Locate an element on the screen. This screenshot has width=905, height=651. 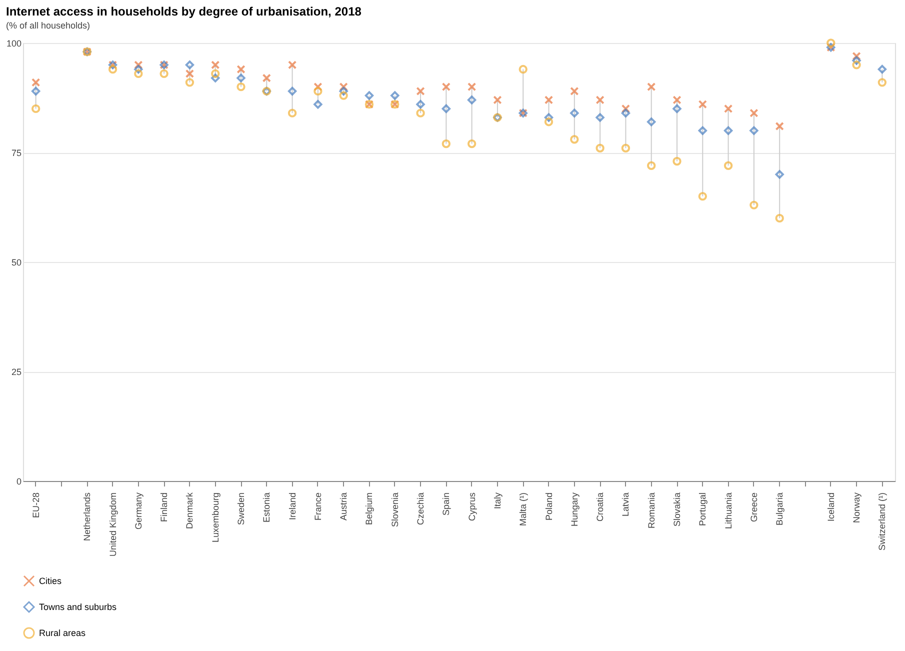
x-tick-label: Finland is located at coordinates (164, 507).